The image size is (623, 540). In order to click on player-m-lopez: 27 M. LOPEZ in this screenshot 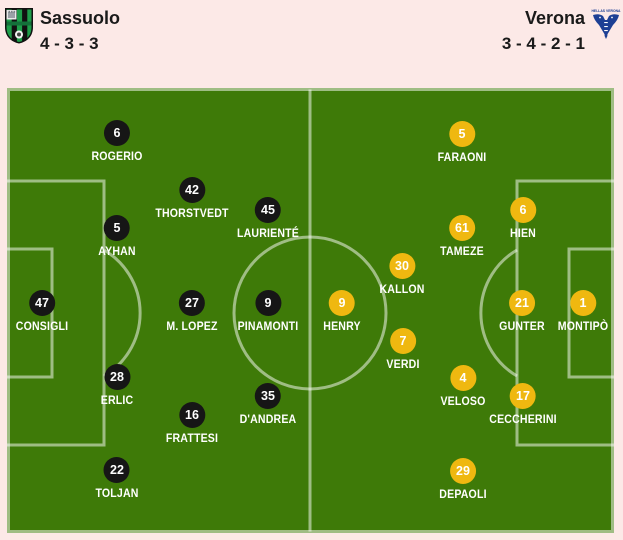, I will do `click(192, 311)`.